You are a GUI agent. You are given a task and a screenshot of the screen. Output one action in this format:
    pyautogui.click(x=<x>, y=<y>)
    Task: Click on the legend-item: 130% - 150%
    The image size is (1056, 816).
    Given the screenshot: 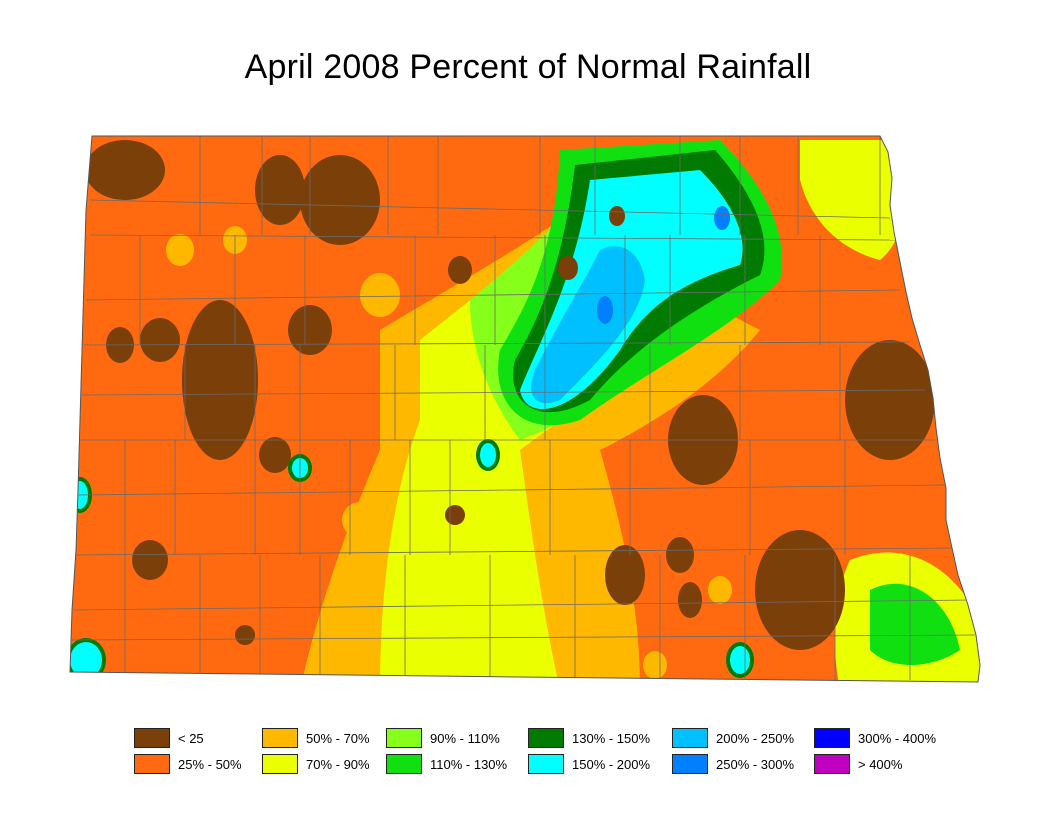 What is the action you would take?
    pyautogui.click(x=589, y=738)
    